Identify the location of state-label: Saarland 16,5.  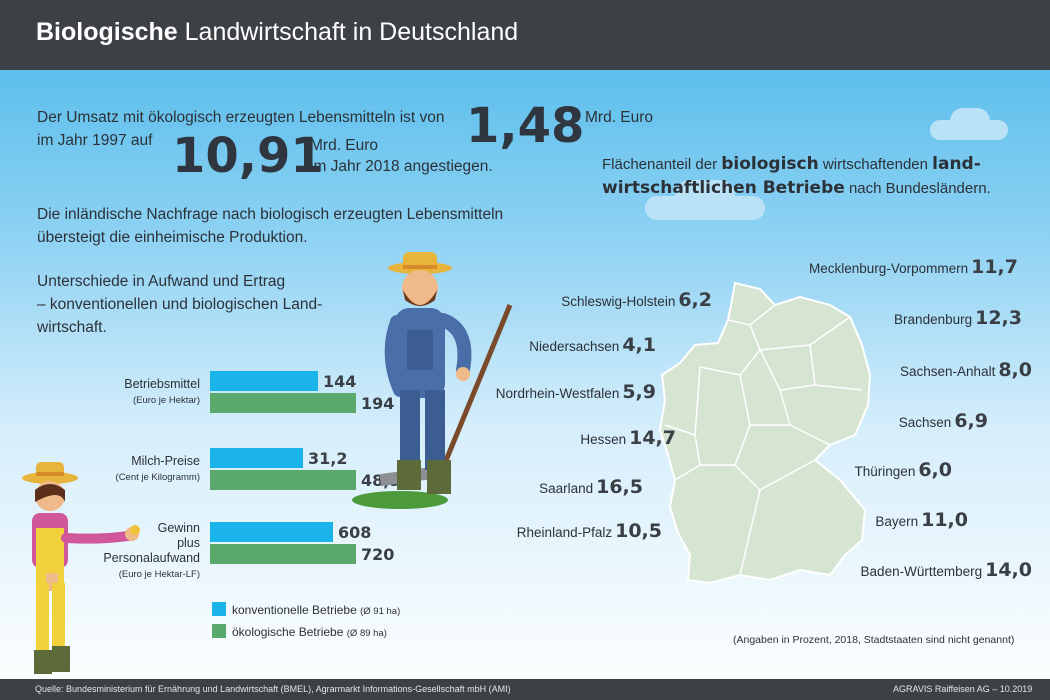
(591, 487).